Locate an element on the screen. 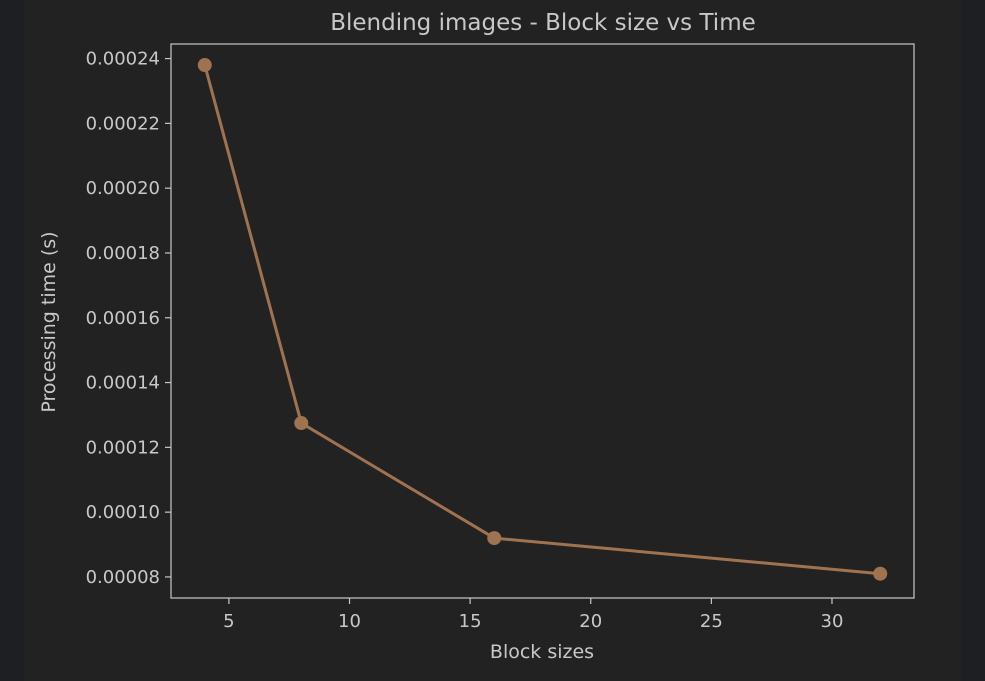 The image size is (985, 681). y-tick-label: 0.00018 is located at coordinates (123, 253).